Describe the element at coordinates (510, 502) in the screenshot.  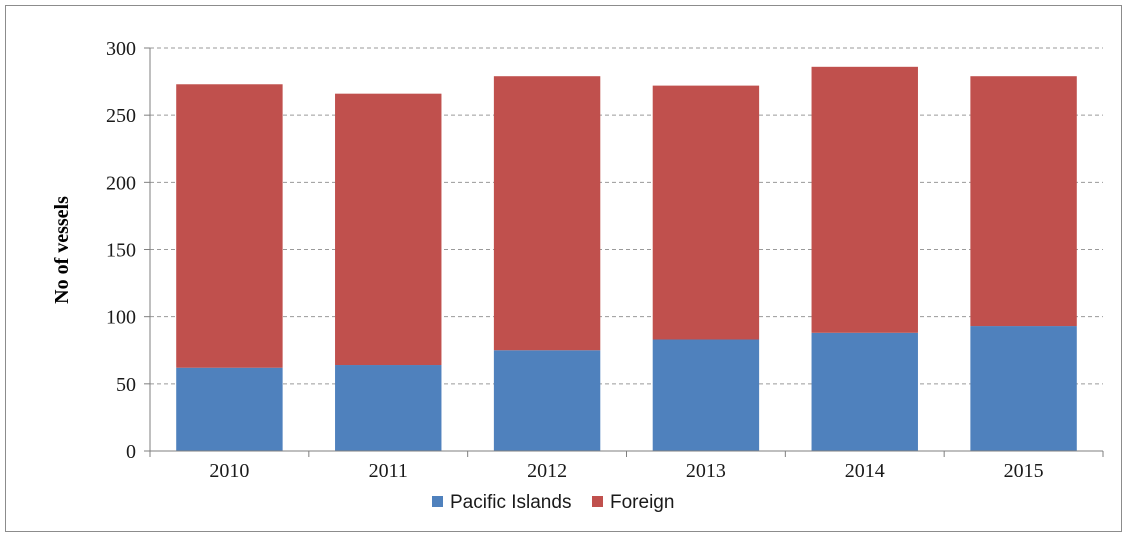
I see `legend-label-pacific-islands: Pacific Islands` at that location.